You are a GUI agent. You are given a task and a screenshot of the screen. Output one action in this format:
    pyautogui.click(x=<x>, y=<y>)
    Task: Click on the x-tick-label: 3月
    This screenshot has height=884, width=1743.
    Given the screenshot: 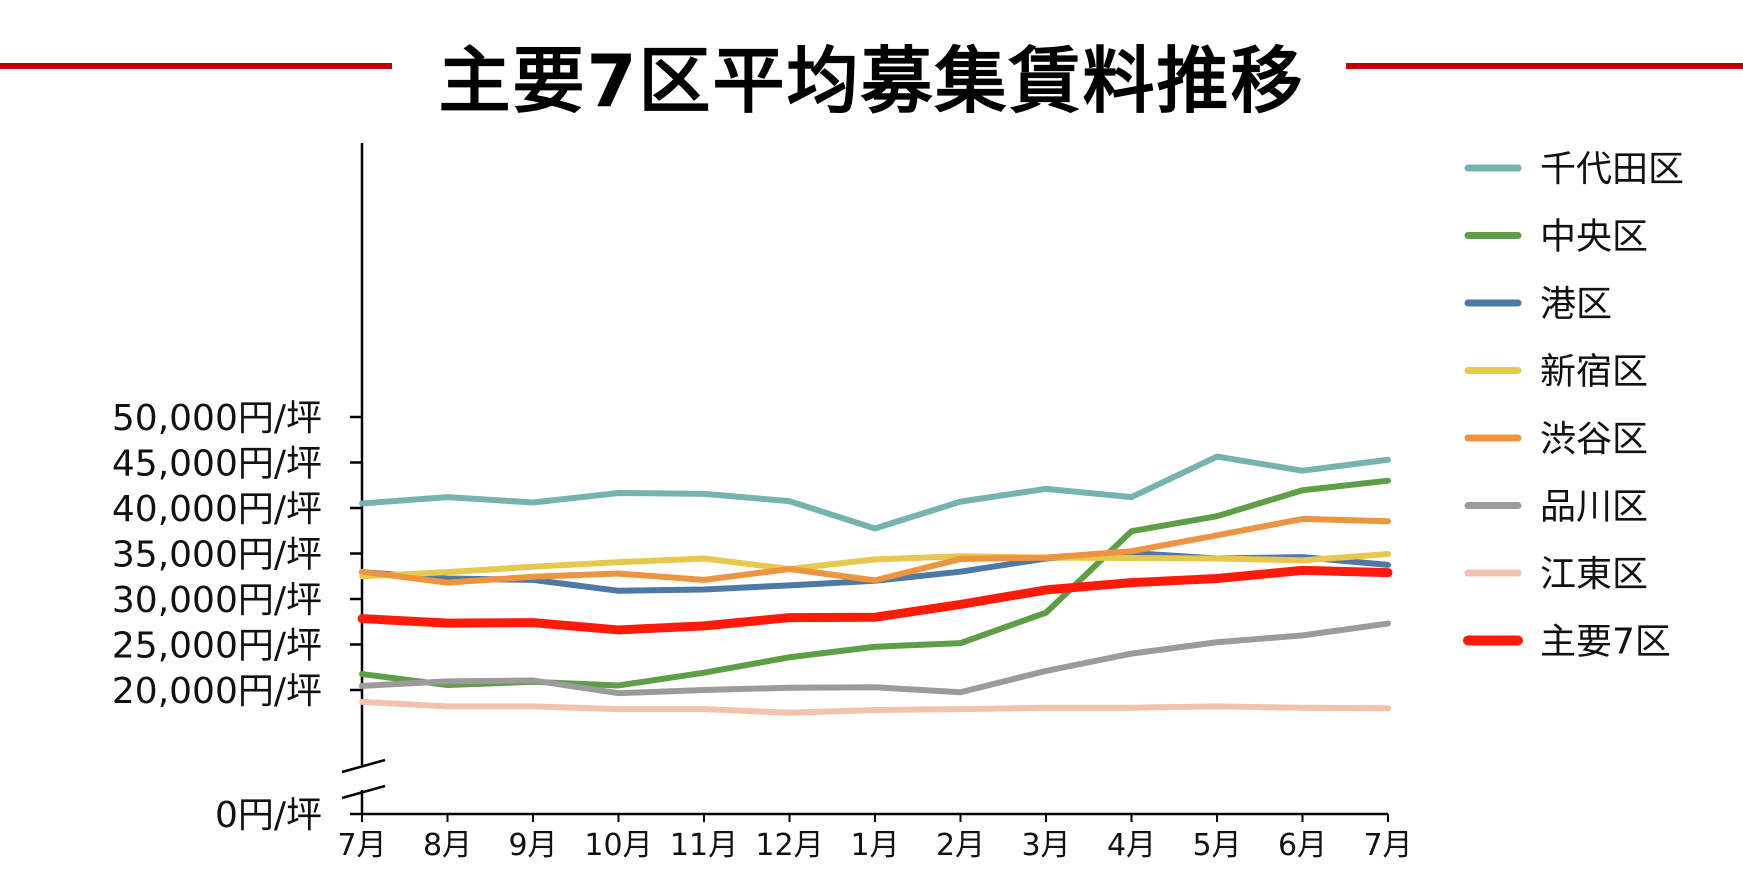 What is the action you would take?
    pyautogui.click(x=1045, y=845)
    